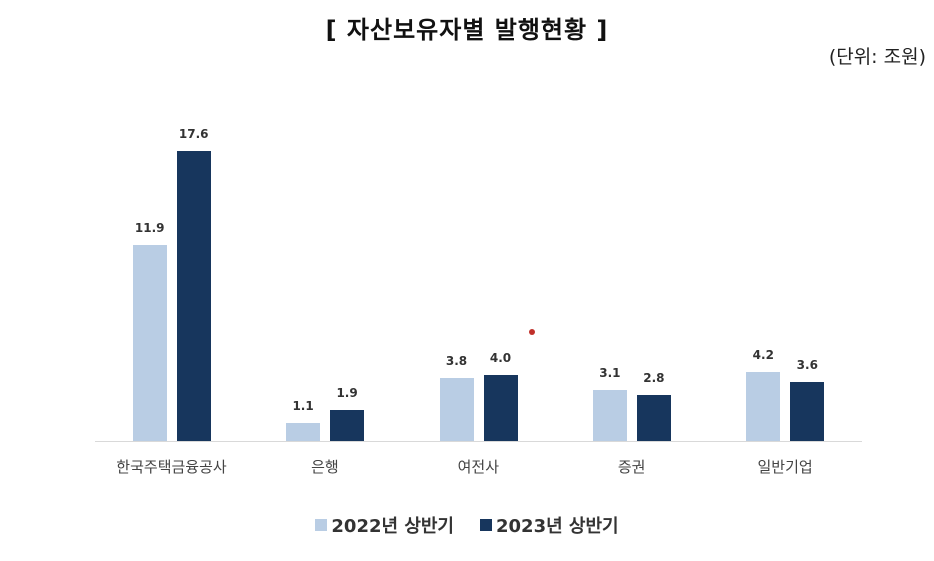 The width and height of the screenshot is (934, 561). I want to click on legend-item-2023: 2023년 상반기, so click(549, 525).